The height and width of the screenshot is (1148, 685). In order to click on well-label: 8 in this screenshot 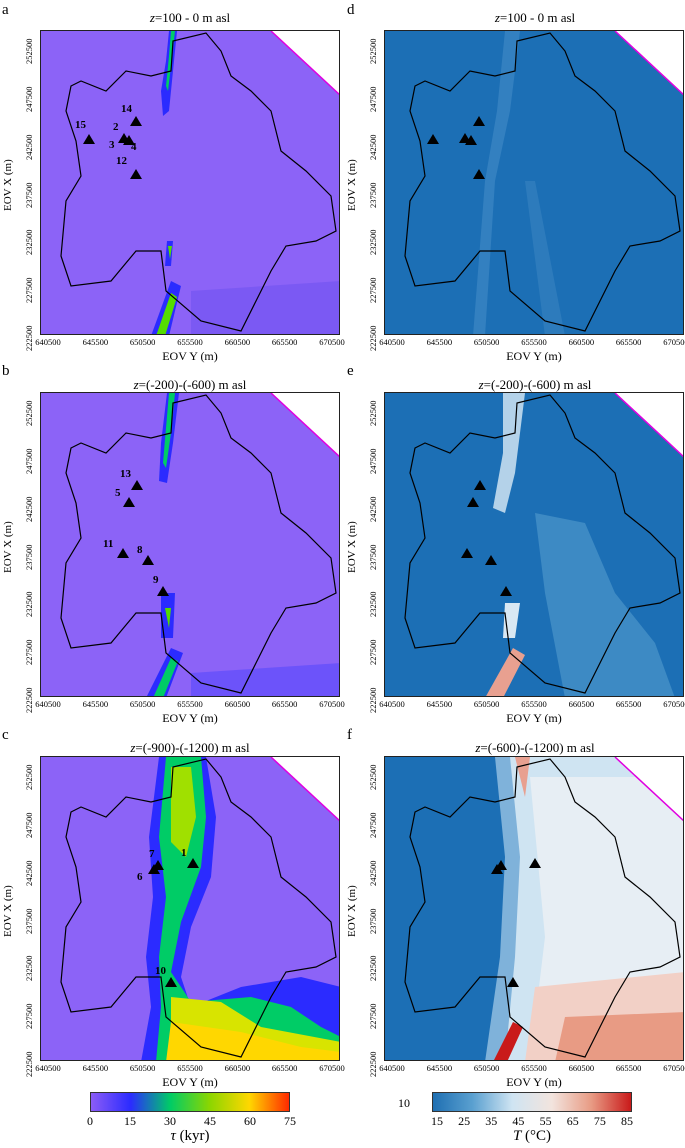, I will do `click(140, 550)`.